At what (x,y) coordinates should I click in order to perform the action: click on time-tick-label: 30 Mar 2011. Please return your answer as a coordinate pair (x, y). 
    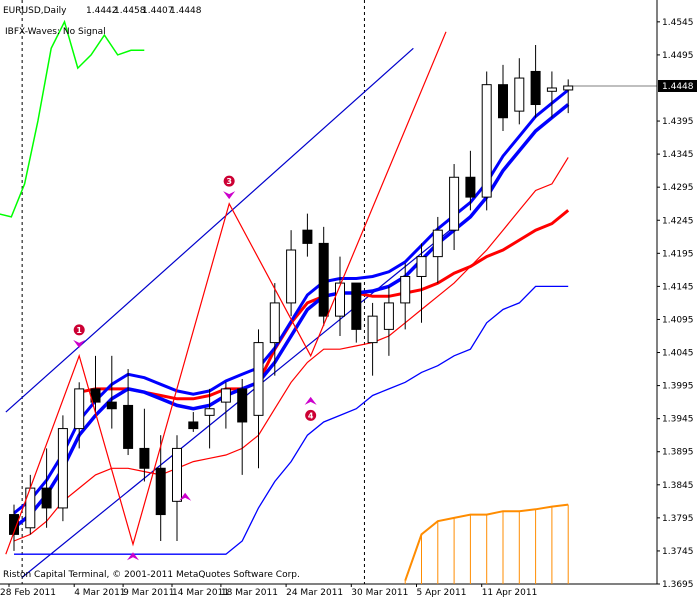
    Looking at the image, I should click on (379, 593).